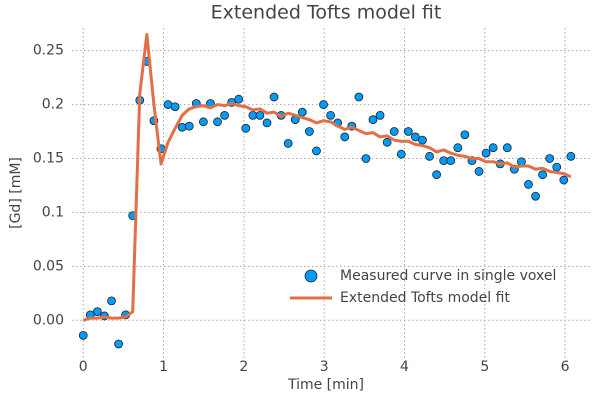 This screenshot has height=400, width=600. What do you see at coordinates (53, 105) in the screenshot?
I see `y-tick-label: 0.2` at bounding box center [53, 105].